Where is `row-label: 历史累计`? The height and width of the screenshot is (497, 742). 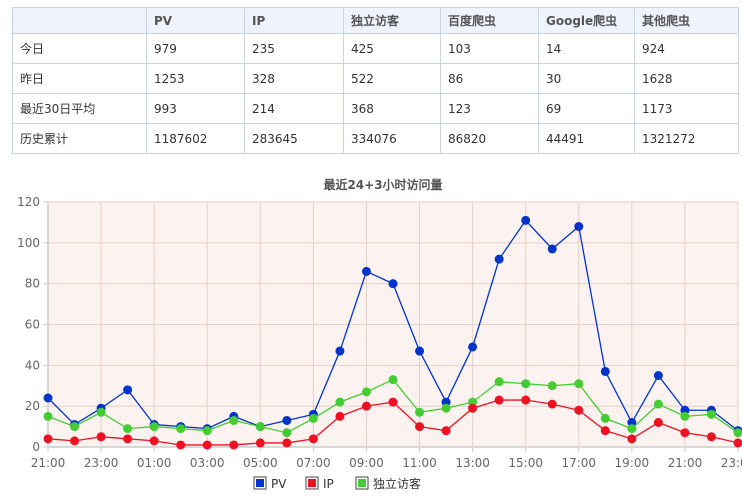 row-label: 历史累计 is located at coordinates (79, 138).